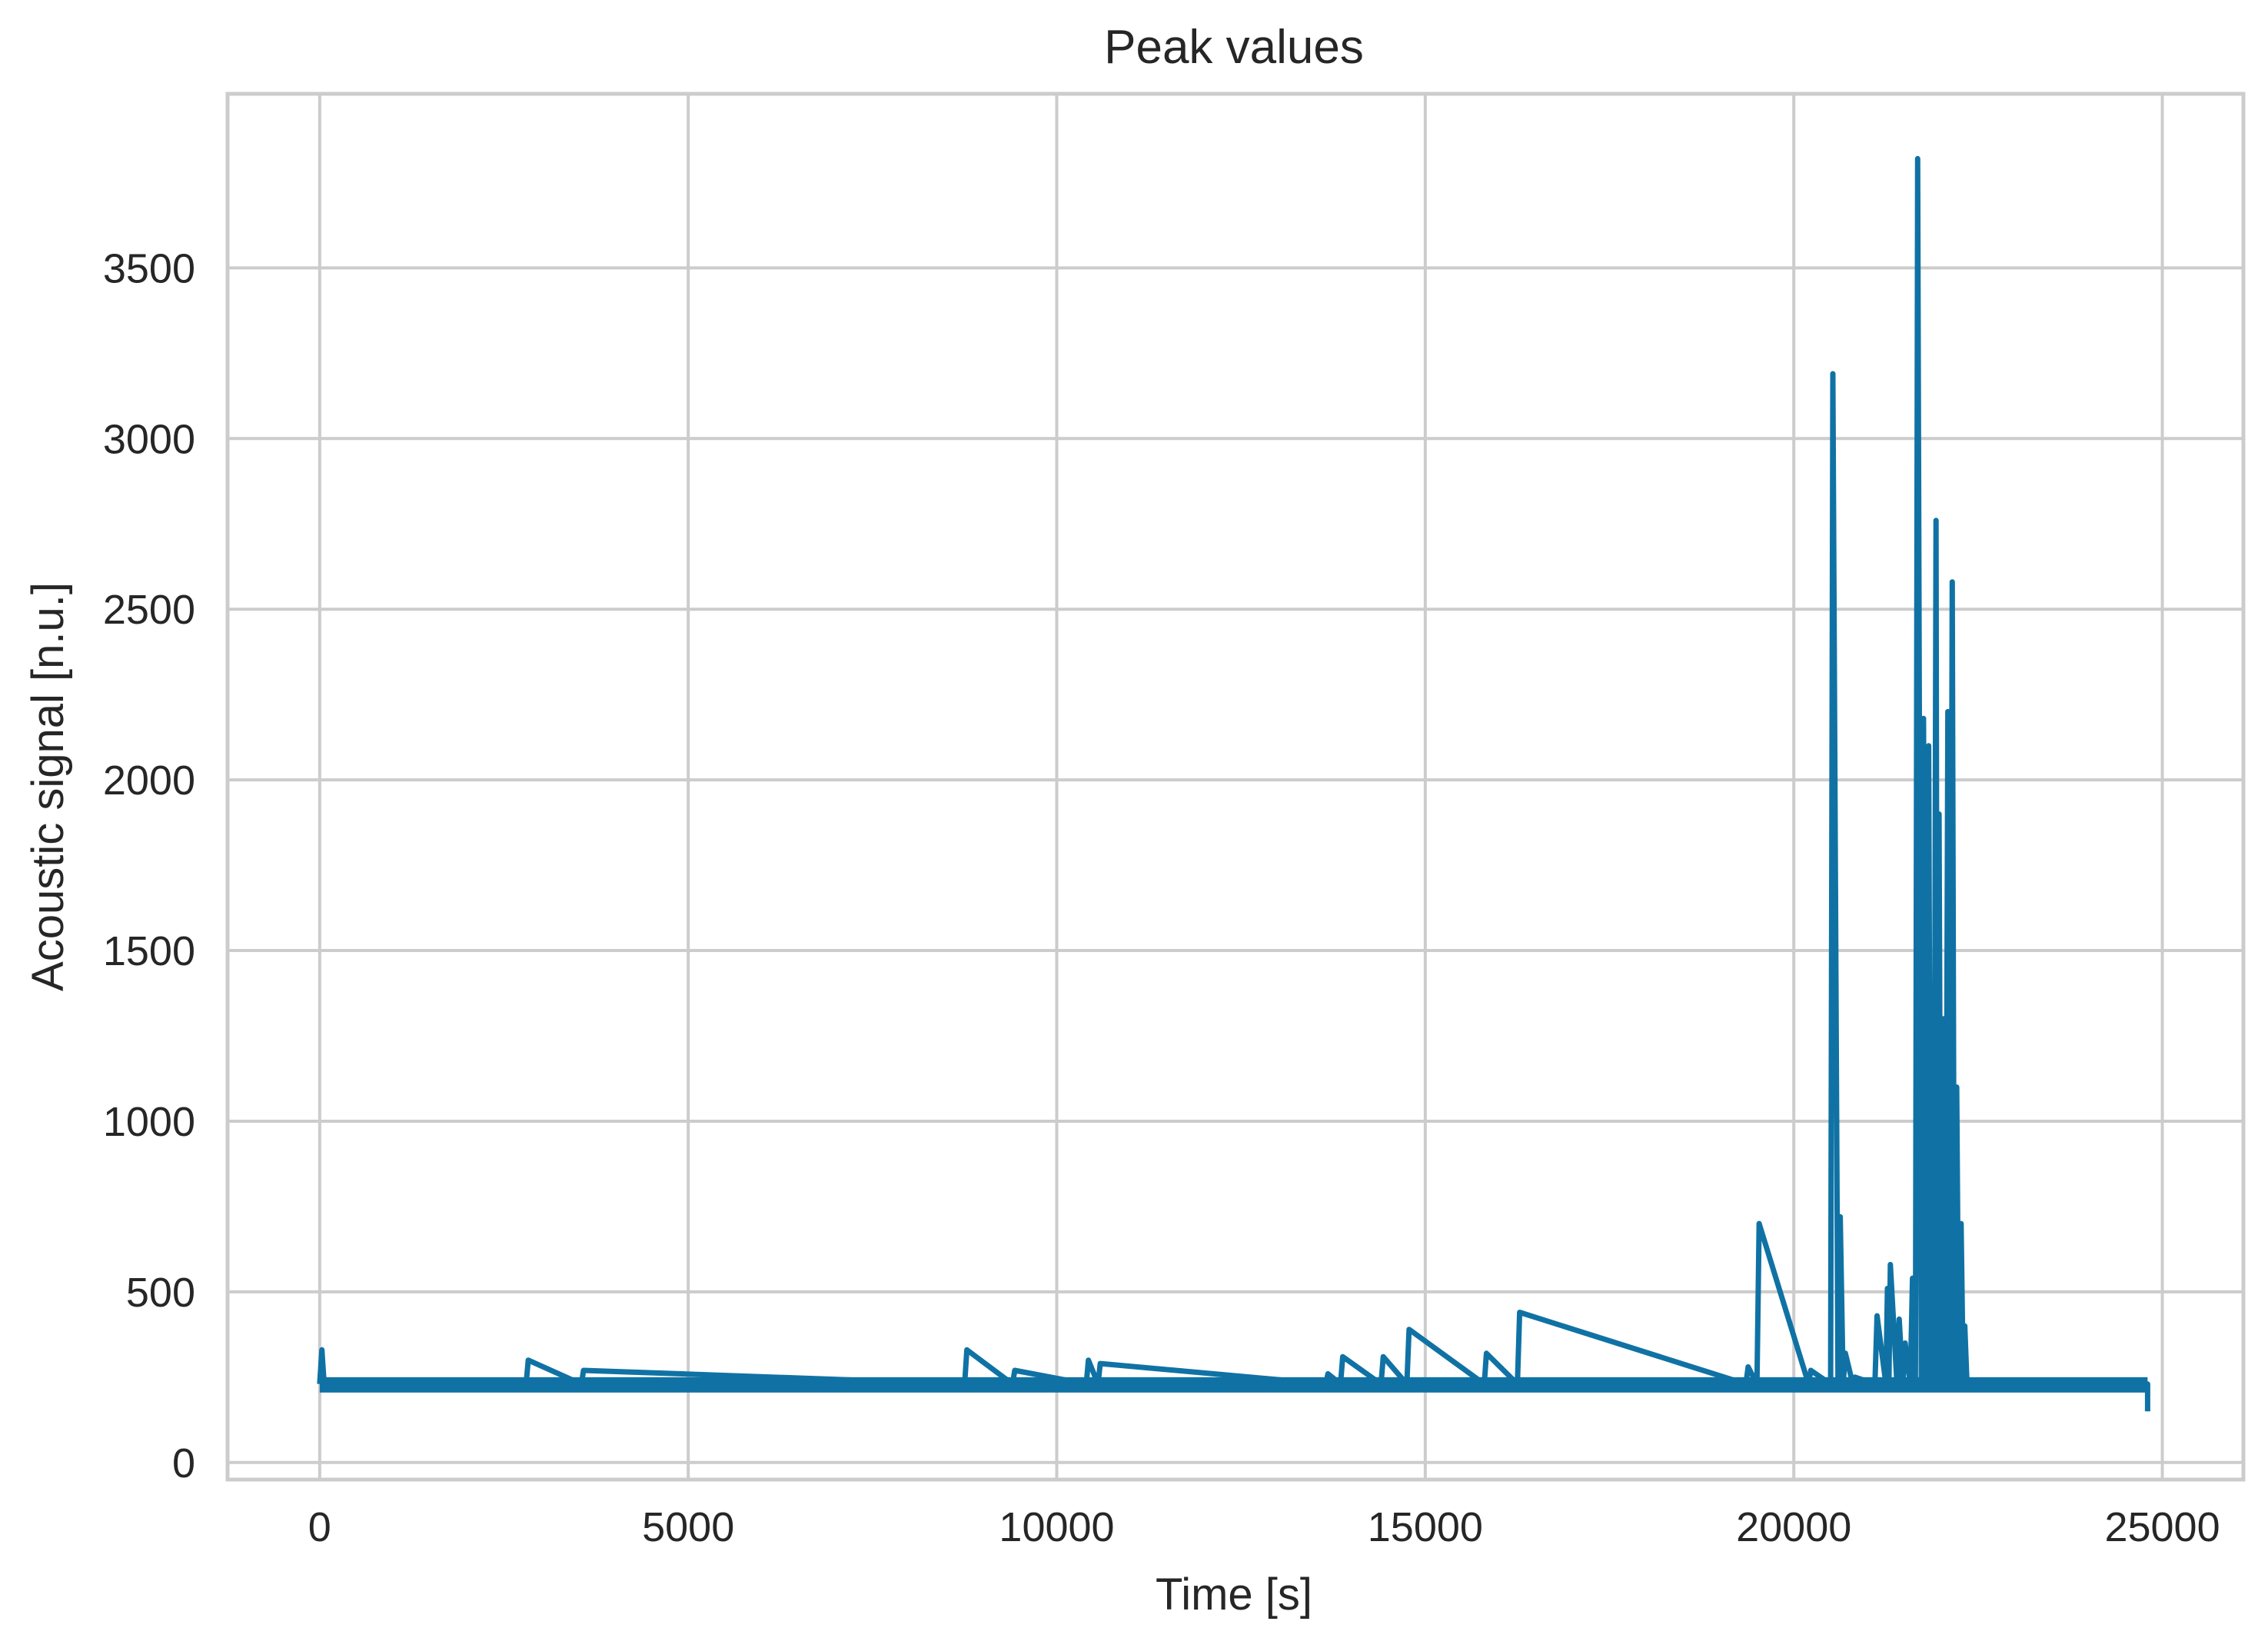 This screenshot has width=2268, height=1638. Describe the element at coordinates (1234, 1595) in the screenshot. I see `x-axis-label: Time [s]` at that location.